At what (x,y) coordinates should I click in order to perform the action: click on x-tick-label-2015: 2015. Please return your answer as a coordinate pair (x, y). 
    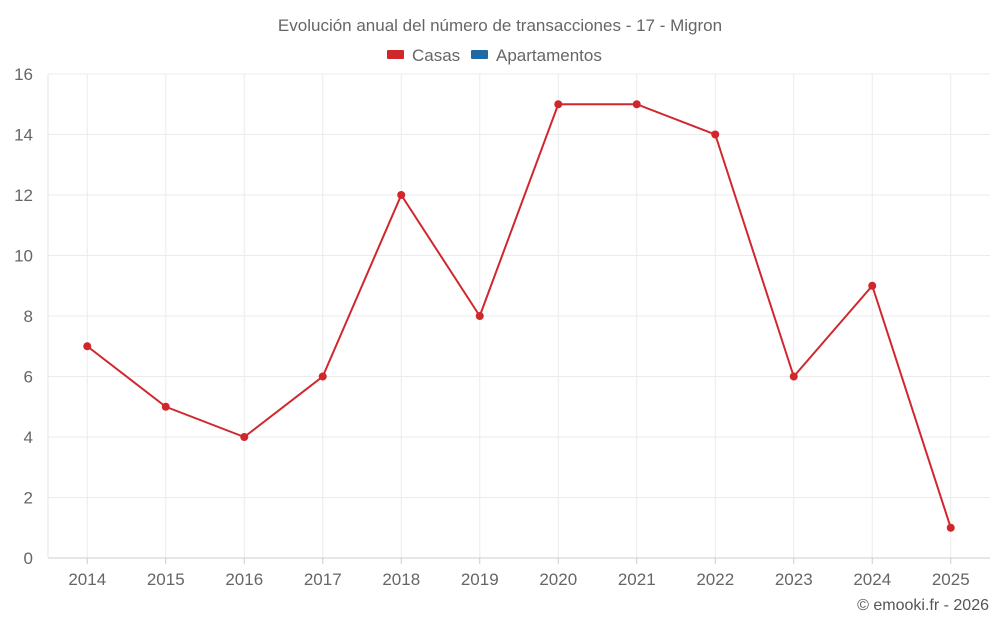
    Looking at the image, I should click on (166, 579).